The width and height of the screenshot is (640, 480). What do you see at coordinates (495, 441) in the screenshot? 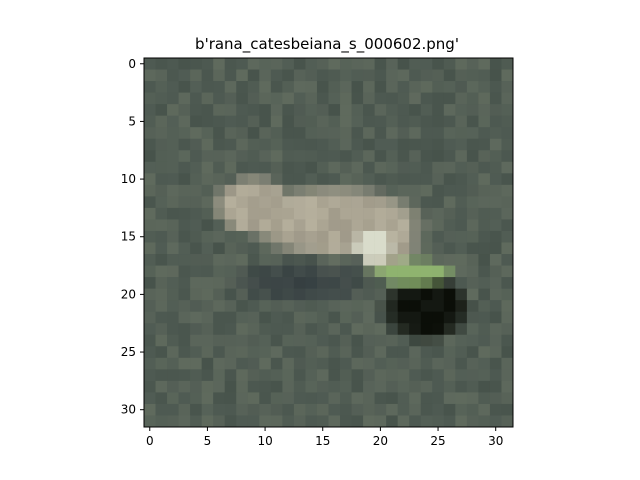
I see `x-tick-label: 30` at bounding box center [495, 441].